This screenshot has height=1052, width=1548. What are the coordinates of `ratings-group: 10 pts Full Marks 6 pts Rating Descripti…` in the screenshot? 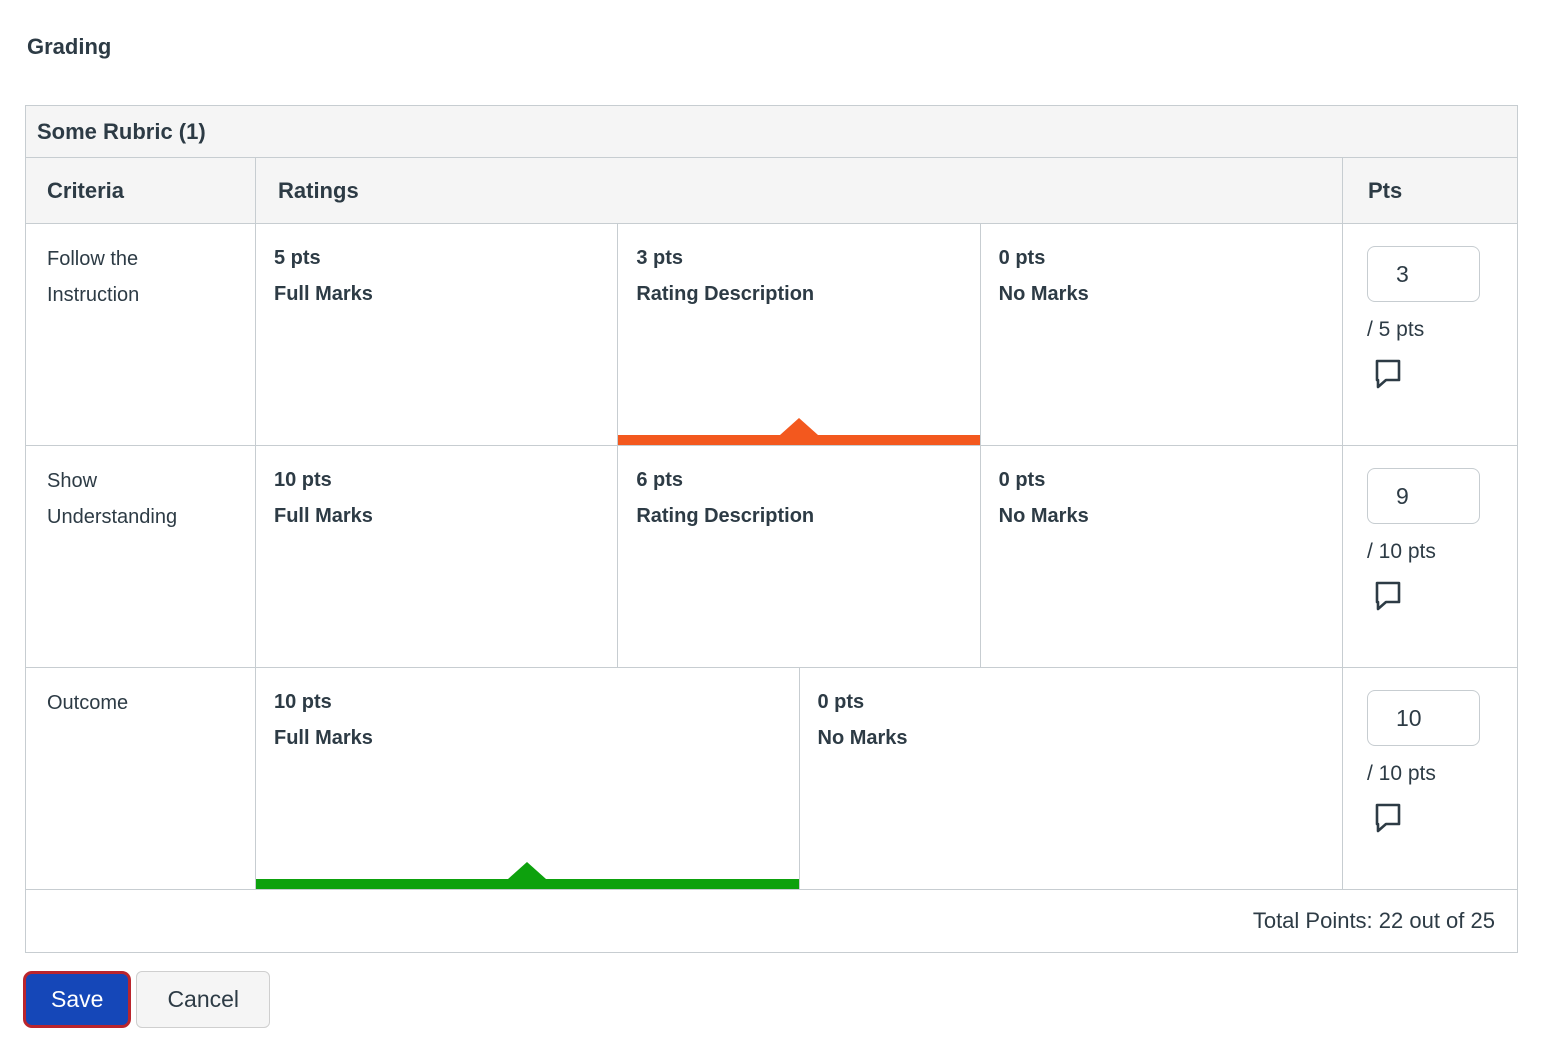 It's located at (799, 556).